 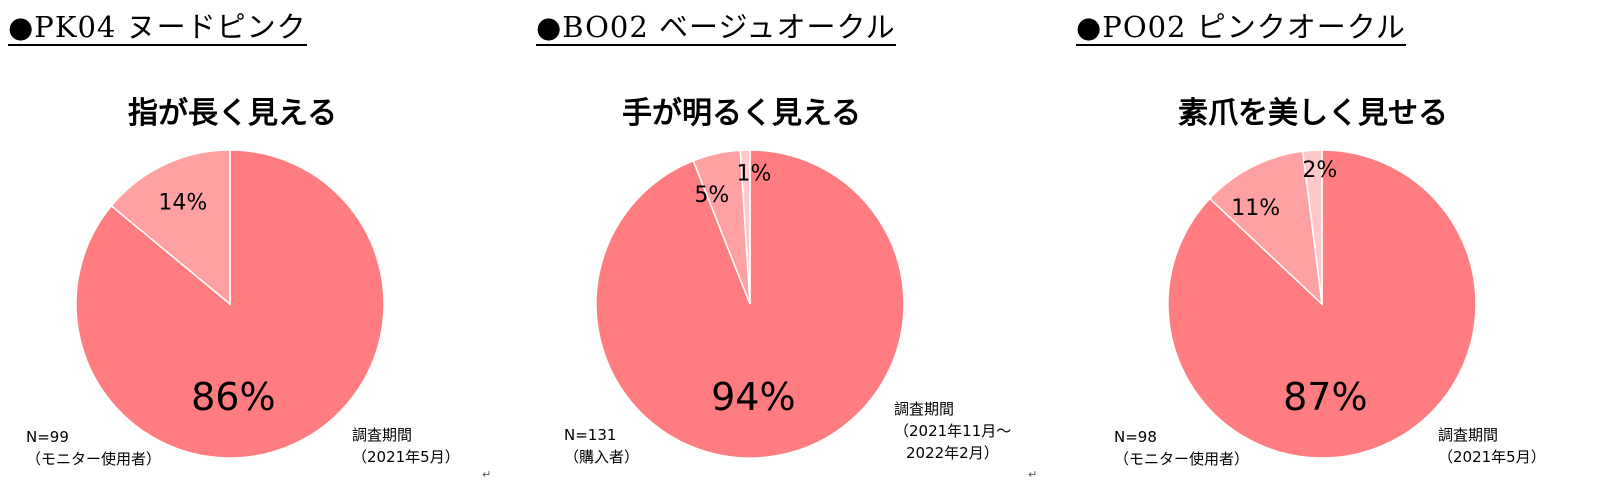 I want to click on survey-period-note: 調査期間 （2021年11月〜 2022年2月）, so click(x=952, y=431).